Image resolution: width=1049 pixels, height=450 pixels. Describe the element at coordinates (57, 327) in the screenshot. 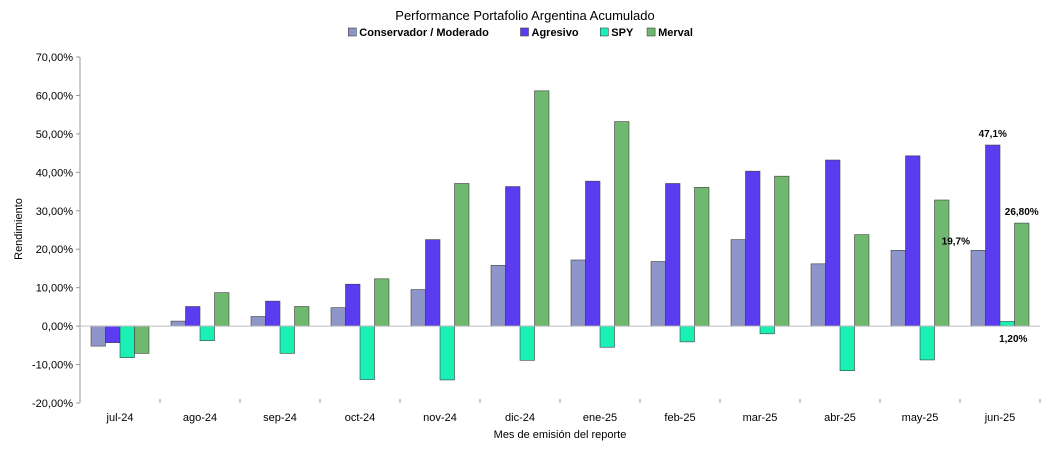

I see `y-tick-label: 0,00%` at that location.